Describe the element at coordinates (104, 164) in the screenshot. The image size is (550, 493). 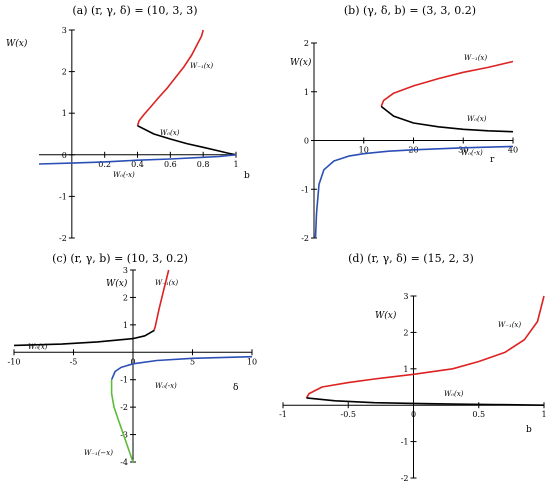
I see `x-tick-label: 0.2` at that location.